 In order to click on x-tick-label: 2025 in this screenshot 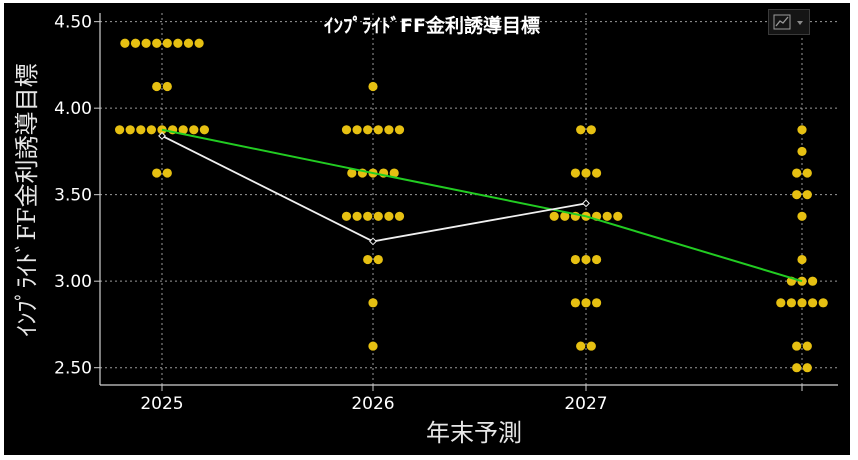, I will do `click(161, 404)`.